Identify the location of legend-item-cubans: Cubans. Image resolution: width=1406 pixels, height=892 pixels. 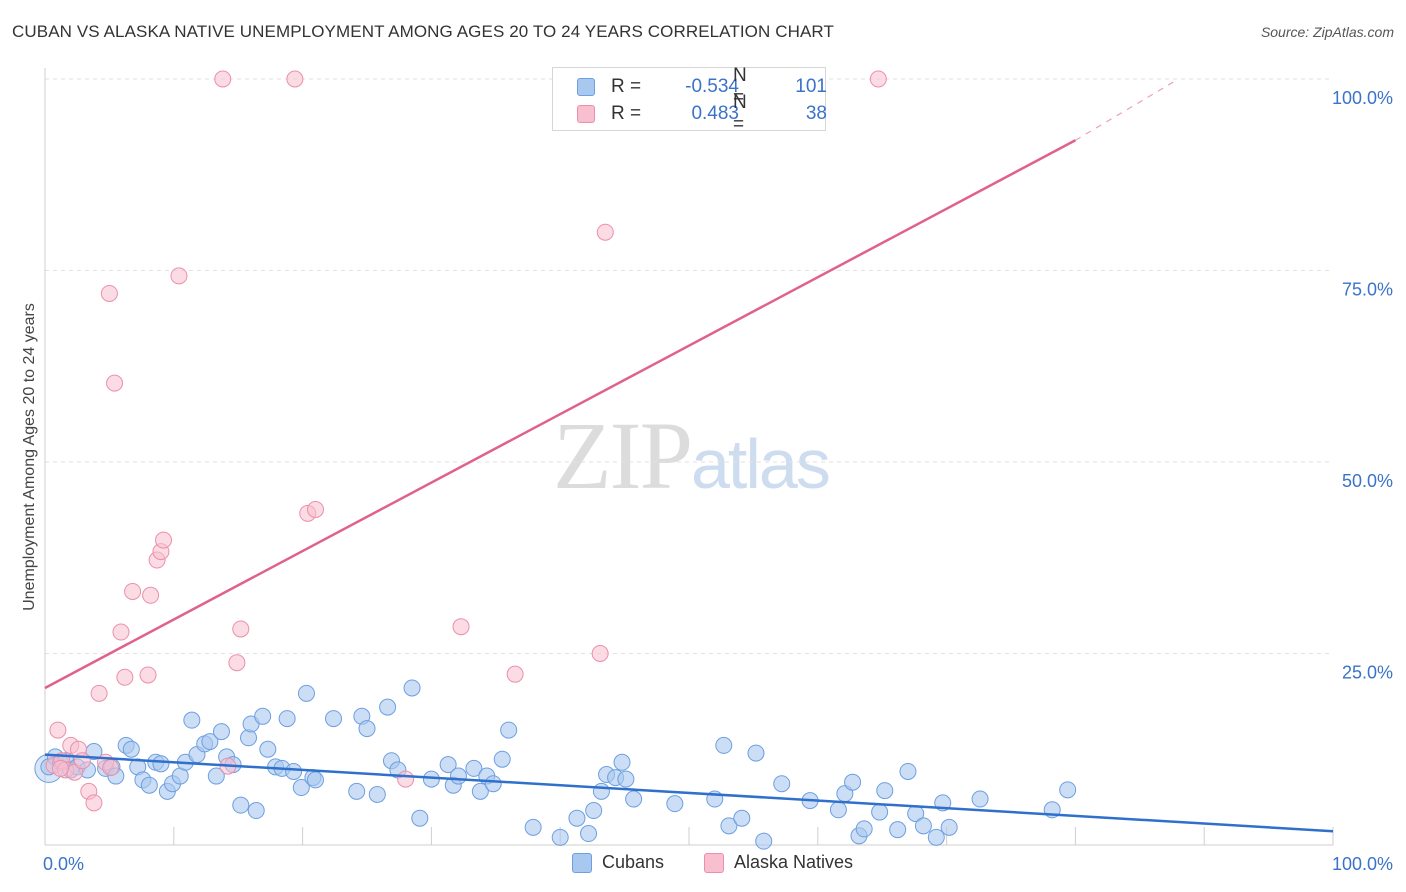
(618, 862).